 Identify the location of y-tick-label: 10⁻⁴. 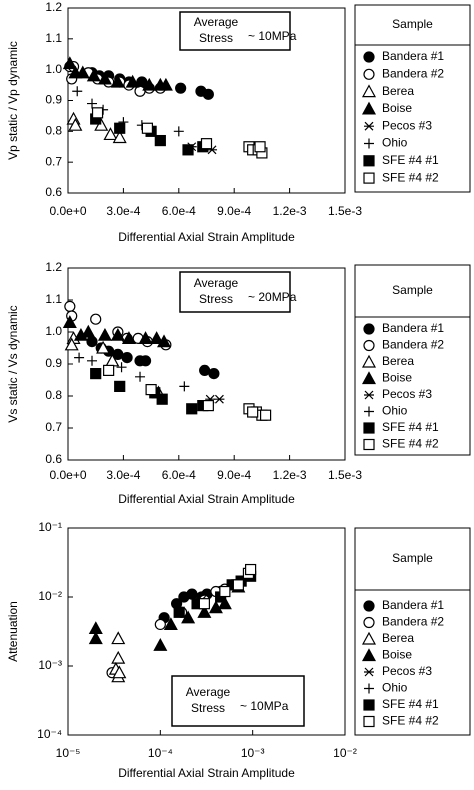
(49, 734).